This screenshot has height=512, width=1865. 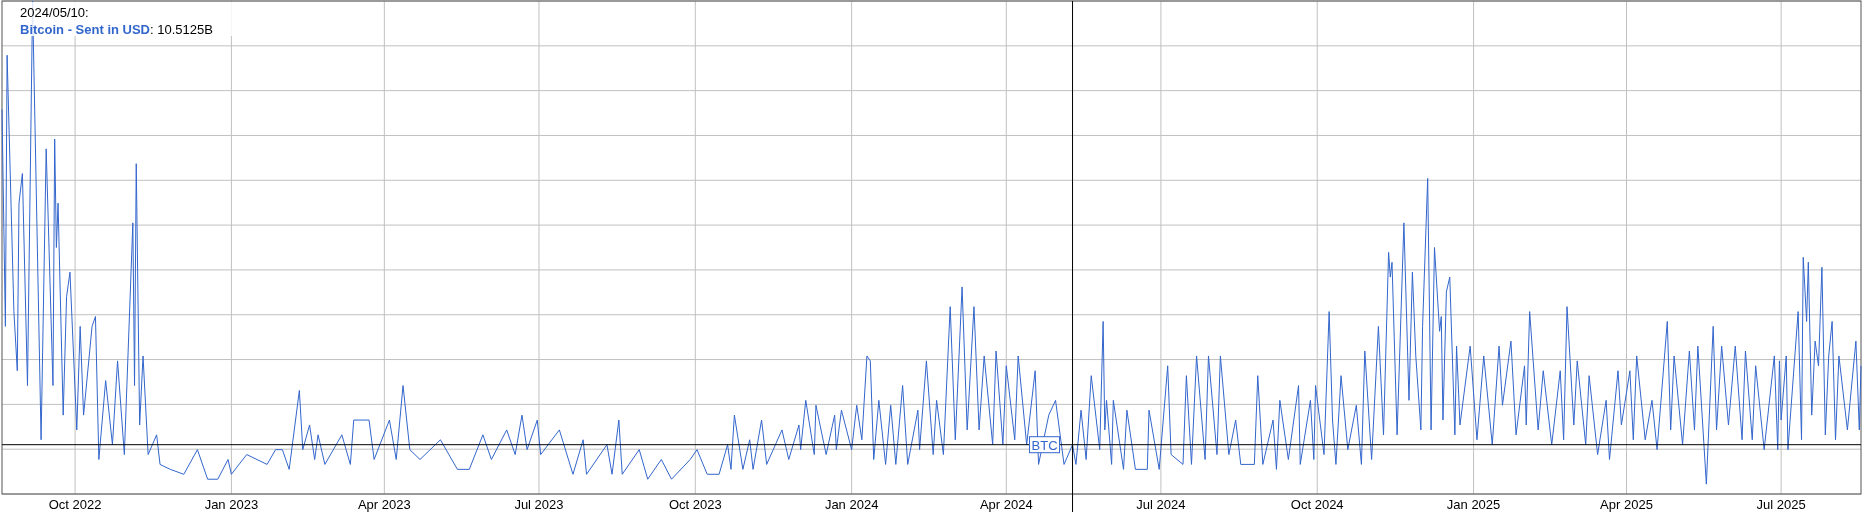 I want to click on series-label: Bitcoin - Sent in USD, so click(x=85, y=29).